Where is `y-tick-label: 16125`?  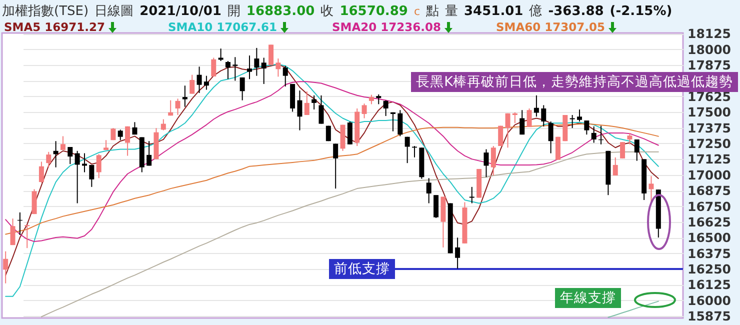
y-tick-label: 16125 is located at coordinates (709, 284).